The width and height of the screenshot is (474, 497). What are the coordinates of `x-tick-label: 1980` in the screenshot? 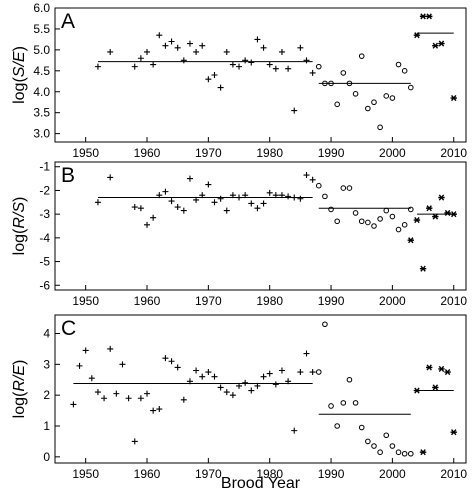 It's located at (269, 301).